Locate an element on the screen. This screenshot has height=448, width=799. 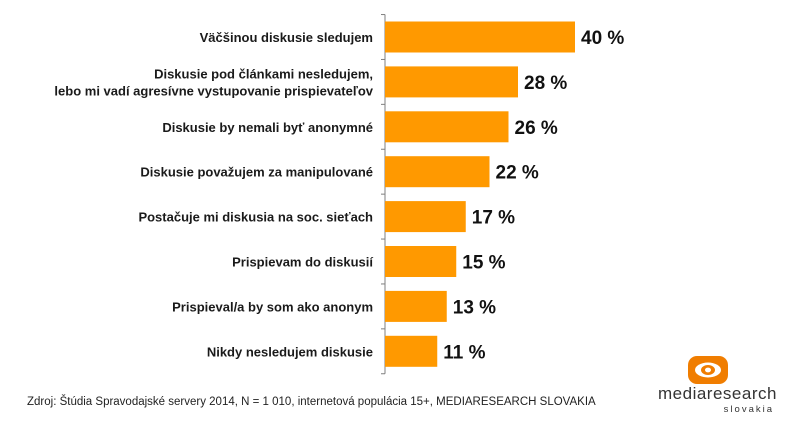
category-label-line: Prispievam do diskusií is located at coordinates (302, 262).